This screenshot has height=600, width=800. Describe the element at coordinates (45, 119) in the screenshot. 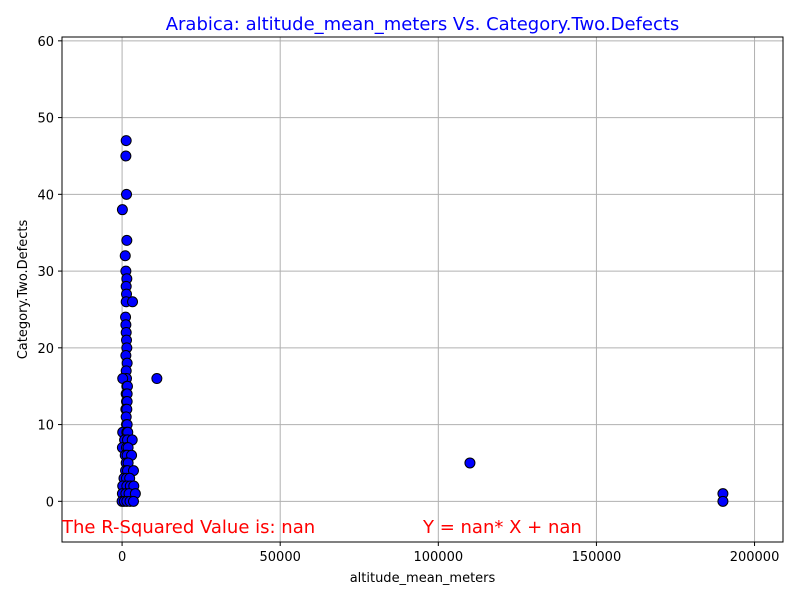

I see `y-tick-label: 50` at that location.